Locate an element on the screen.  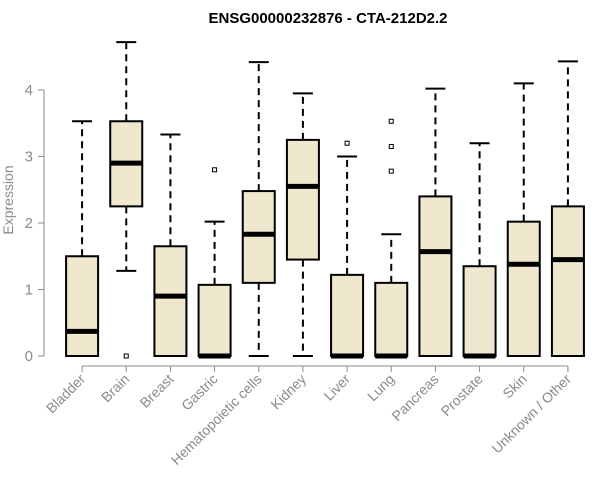
y-tick-label: 4 is located at coordinates (29, 90).